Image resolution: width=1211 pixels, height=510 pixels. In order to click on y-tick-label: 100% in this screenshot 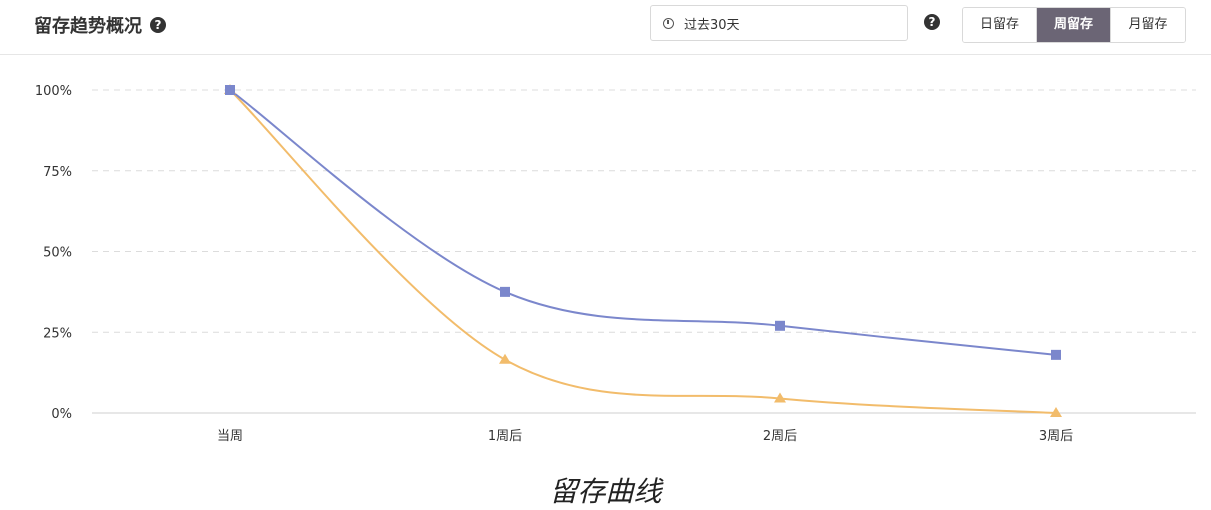, I will do `click(53, 91)`.